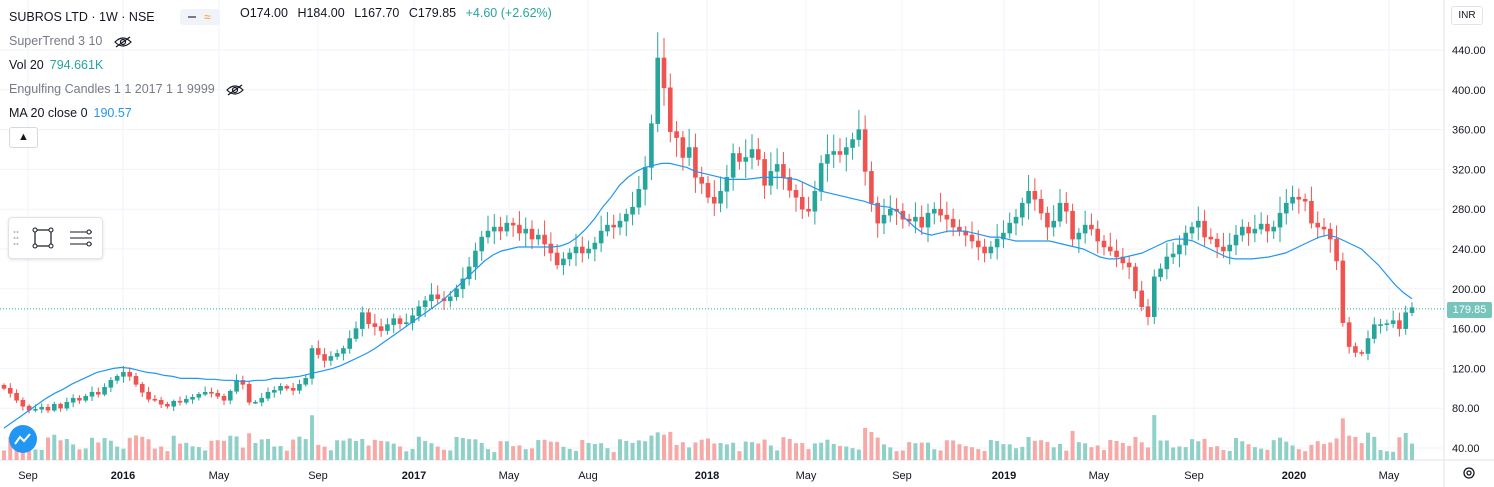 Image resolution: width=1494 pixels, height=487 pixels. I want to click on indicator-volume: Vol 20 794.661K, so click(56, 65).